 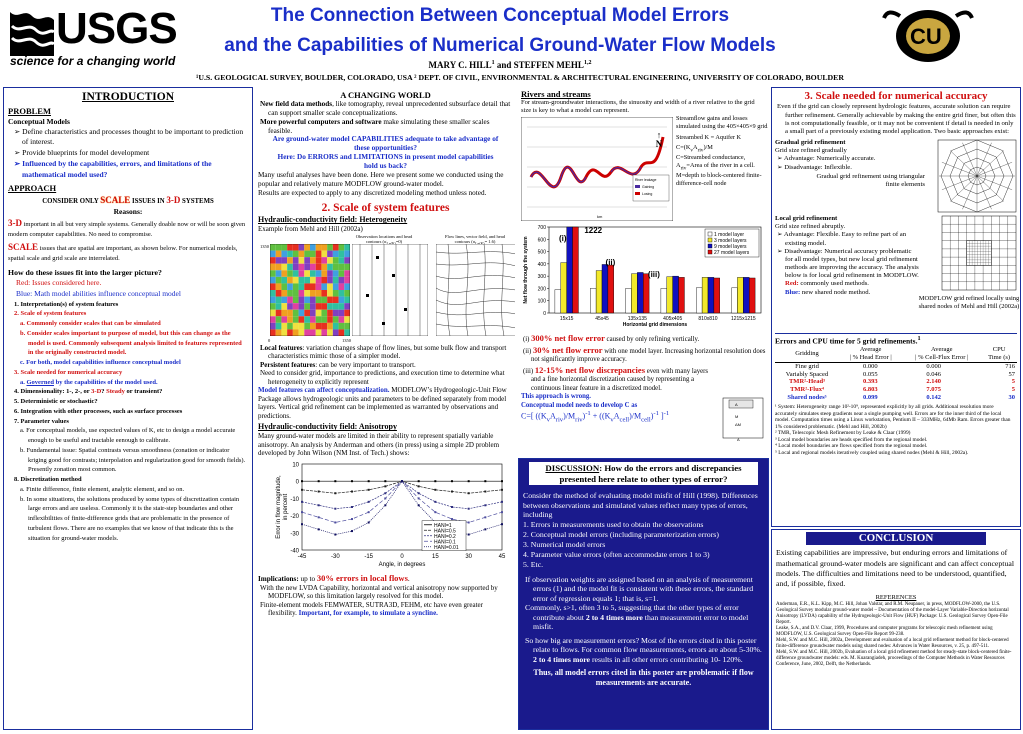 I want to click on x-tick-label: 0, so click(x=402, y=557).